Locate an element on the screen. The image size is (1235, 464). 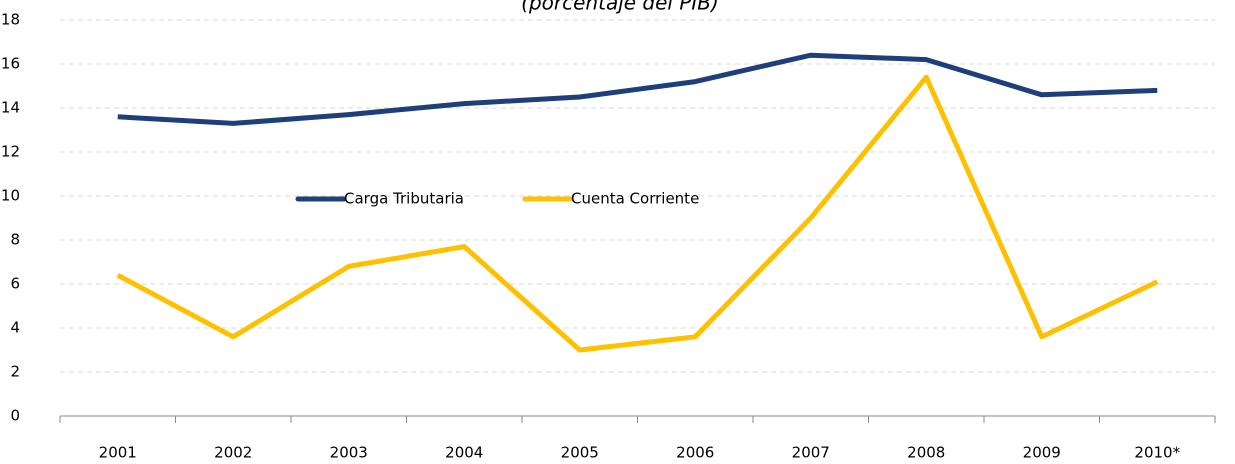
y-tick-label: 16 is located at coordinates (10, 64).